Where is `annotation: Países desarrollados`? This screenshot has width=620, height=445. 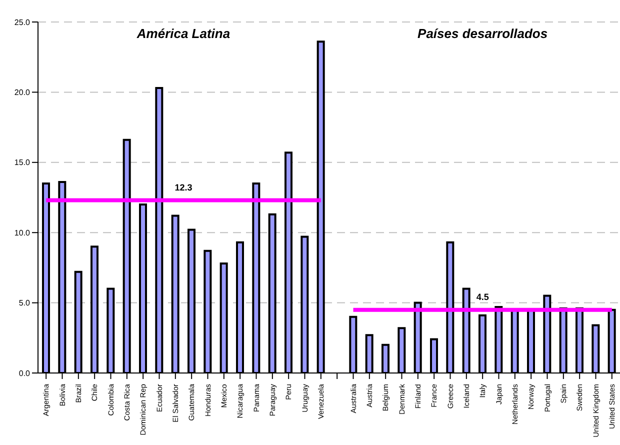
annotation: Países desarrollados is located at coordinates (482, 33).